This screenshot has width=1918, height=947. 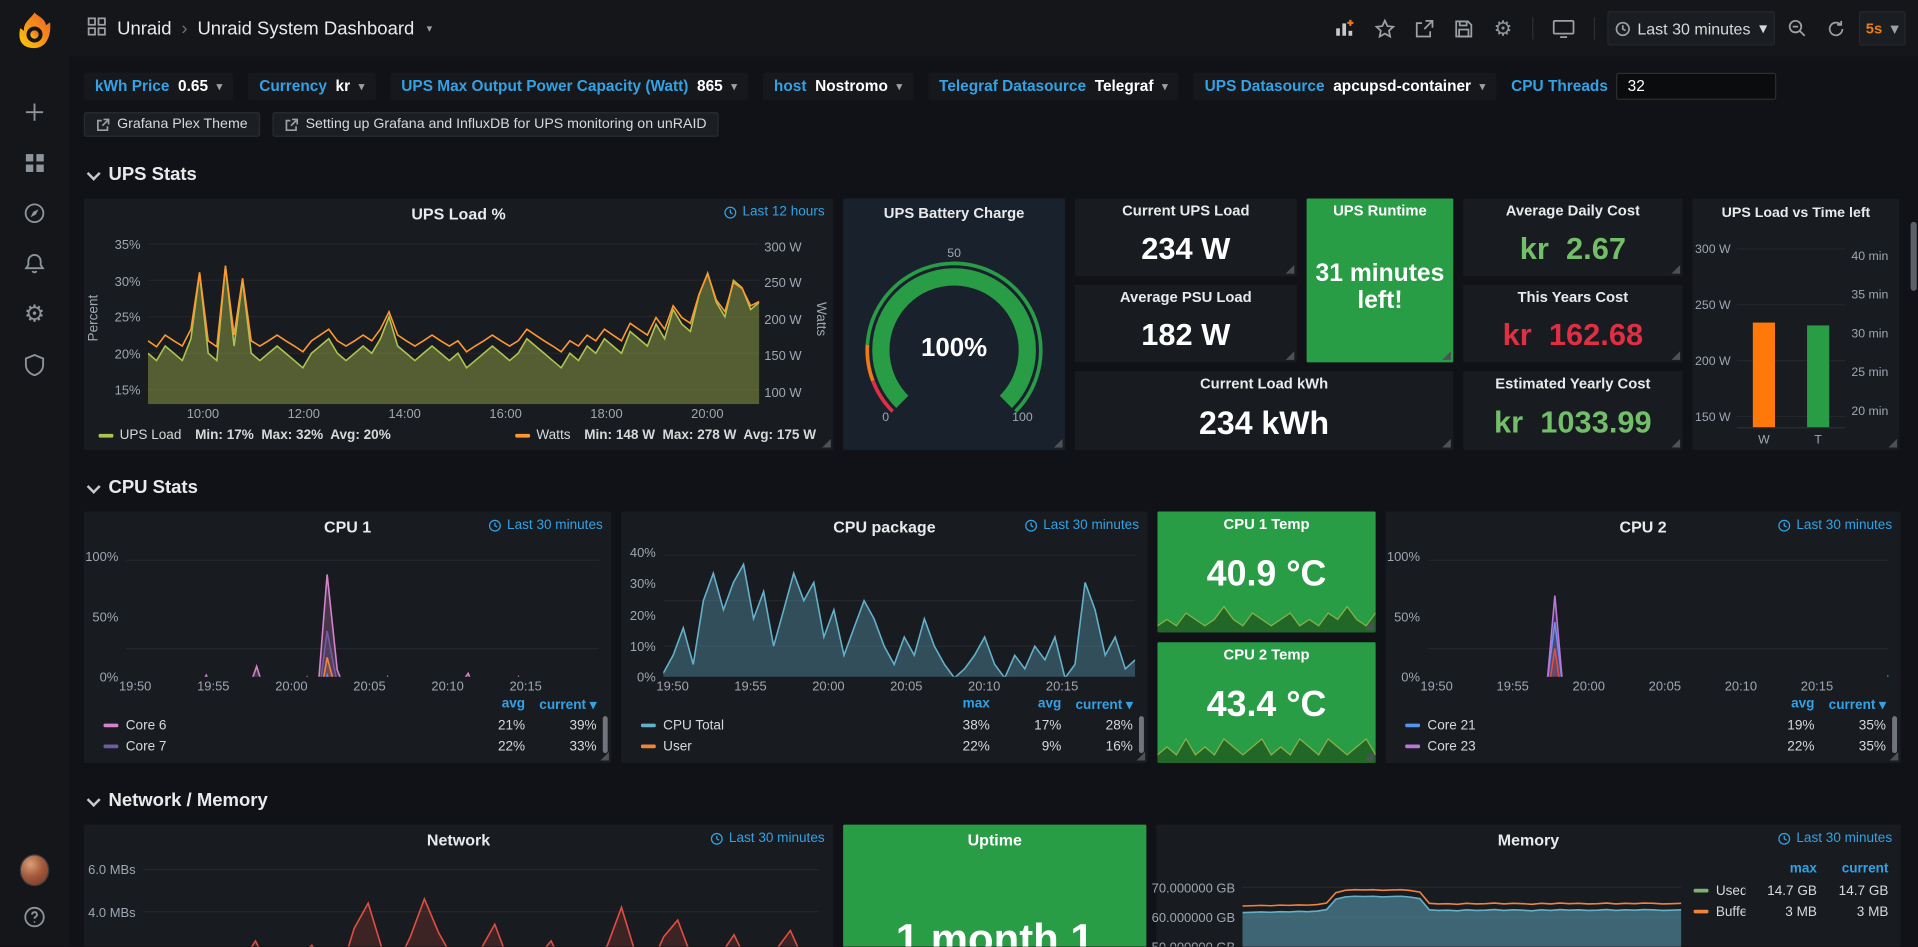 I want to click on section-ups-stats: UPS Stats, so click(x=993, y=174).